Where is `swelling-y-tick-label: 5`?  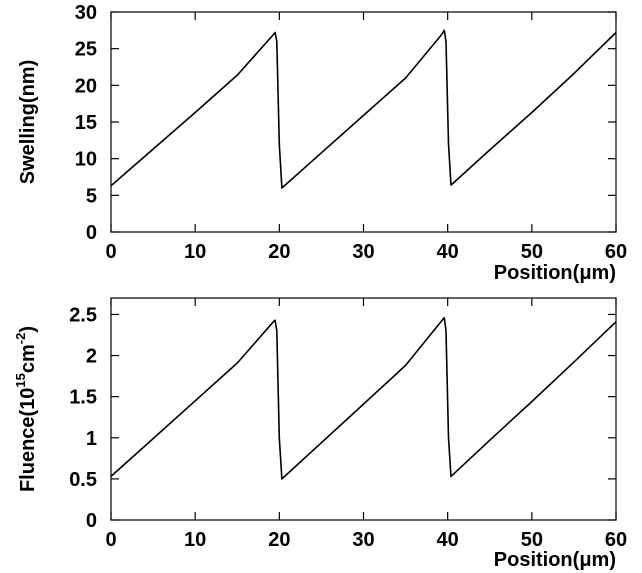
swelling-y-tick-label: 5 is located at coordinates (91, 196).